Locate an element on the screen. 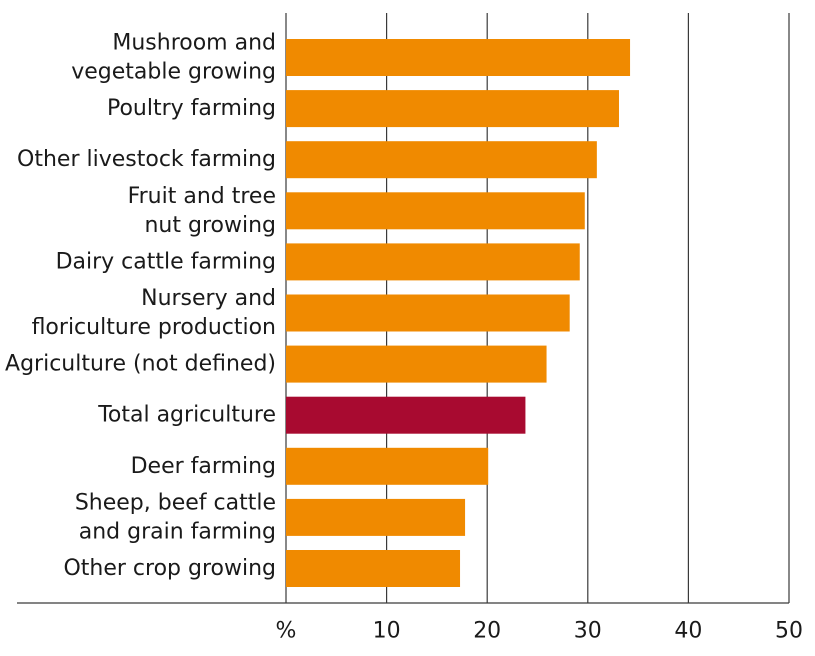  category-label-10: Other crop growing is located at coordinates (169, 568).